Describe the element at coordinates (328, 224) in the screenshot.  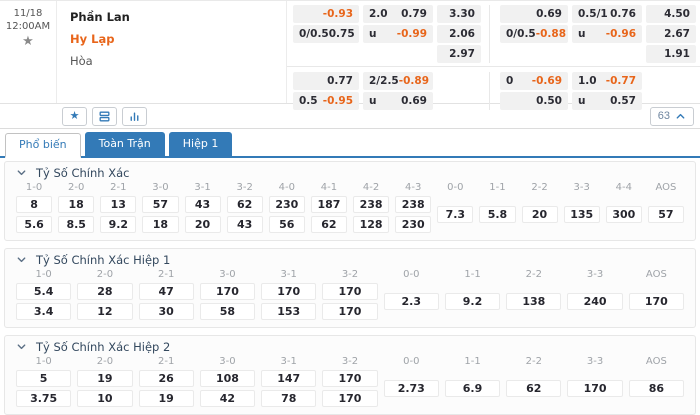
I see `away-odds-cell: 62` at that location.